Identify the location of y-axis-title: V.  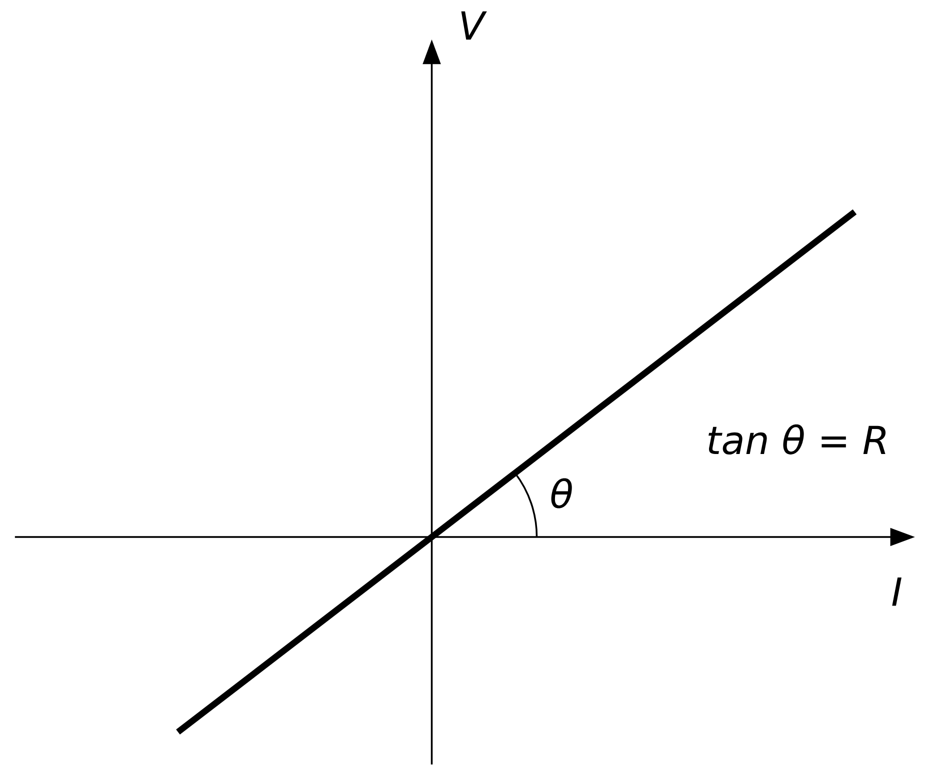
(474, 25).